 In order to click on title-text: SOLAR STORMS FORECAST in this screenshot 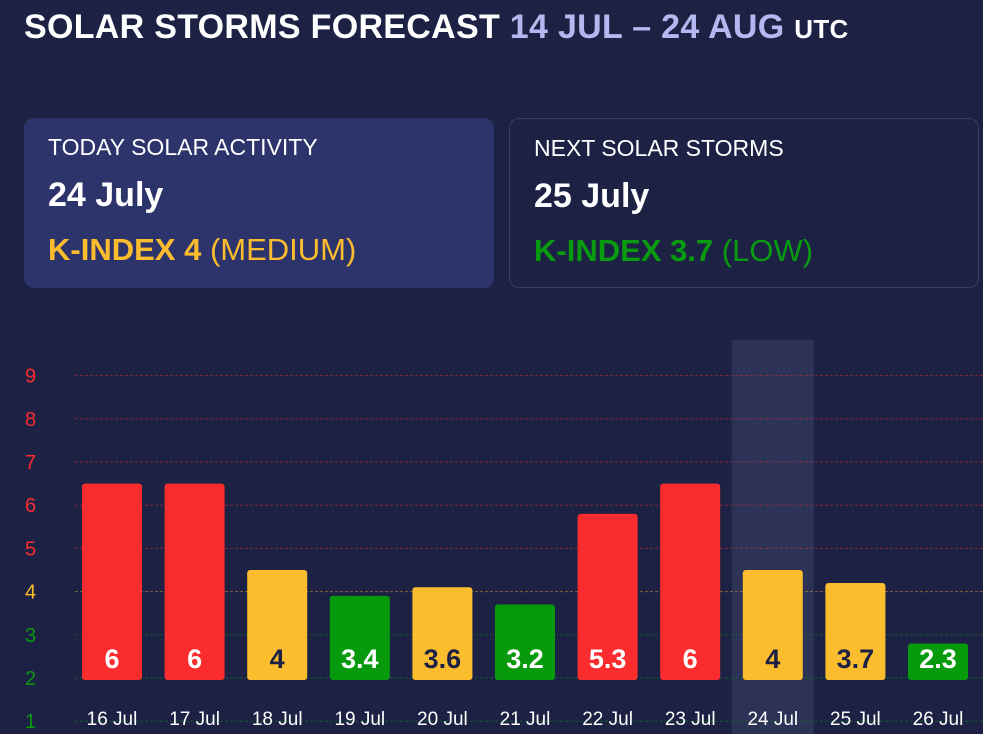, I will do `click(262, 27)`.